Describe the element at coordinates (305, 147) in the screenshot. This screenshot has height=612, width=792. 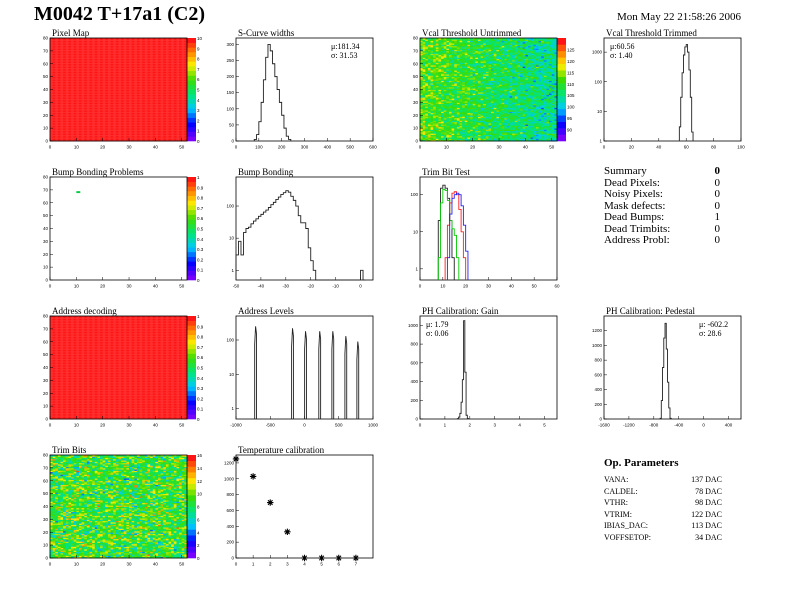
I see `x-tick-label: 300` at that location.